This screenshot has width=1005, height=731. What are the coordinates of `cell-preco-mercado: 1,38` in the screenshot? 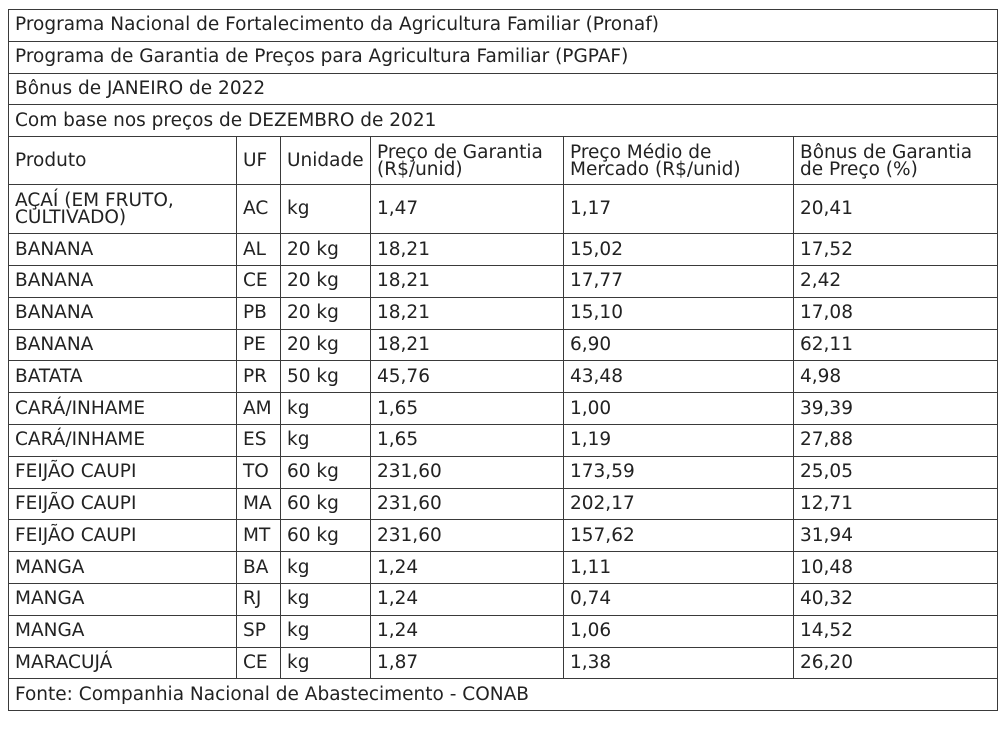 It's located at (678, 663).